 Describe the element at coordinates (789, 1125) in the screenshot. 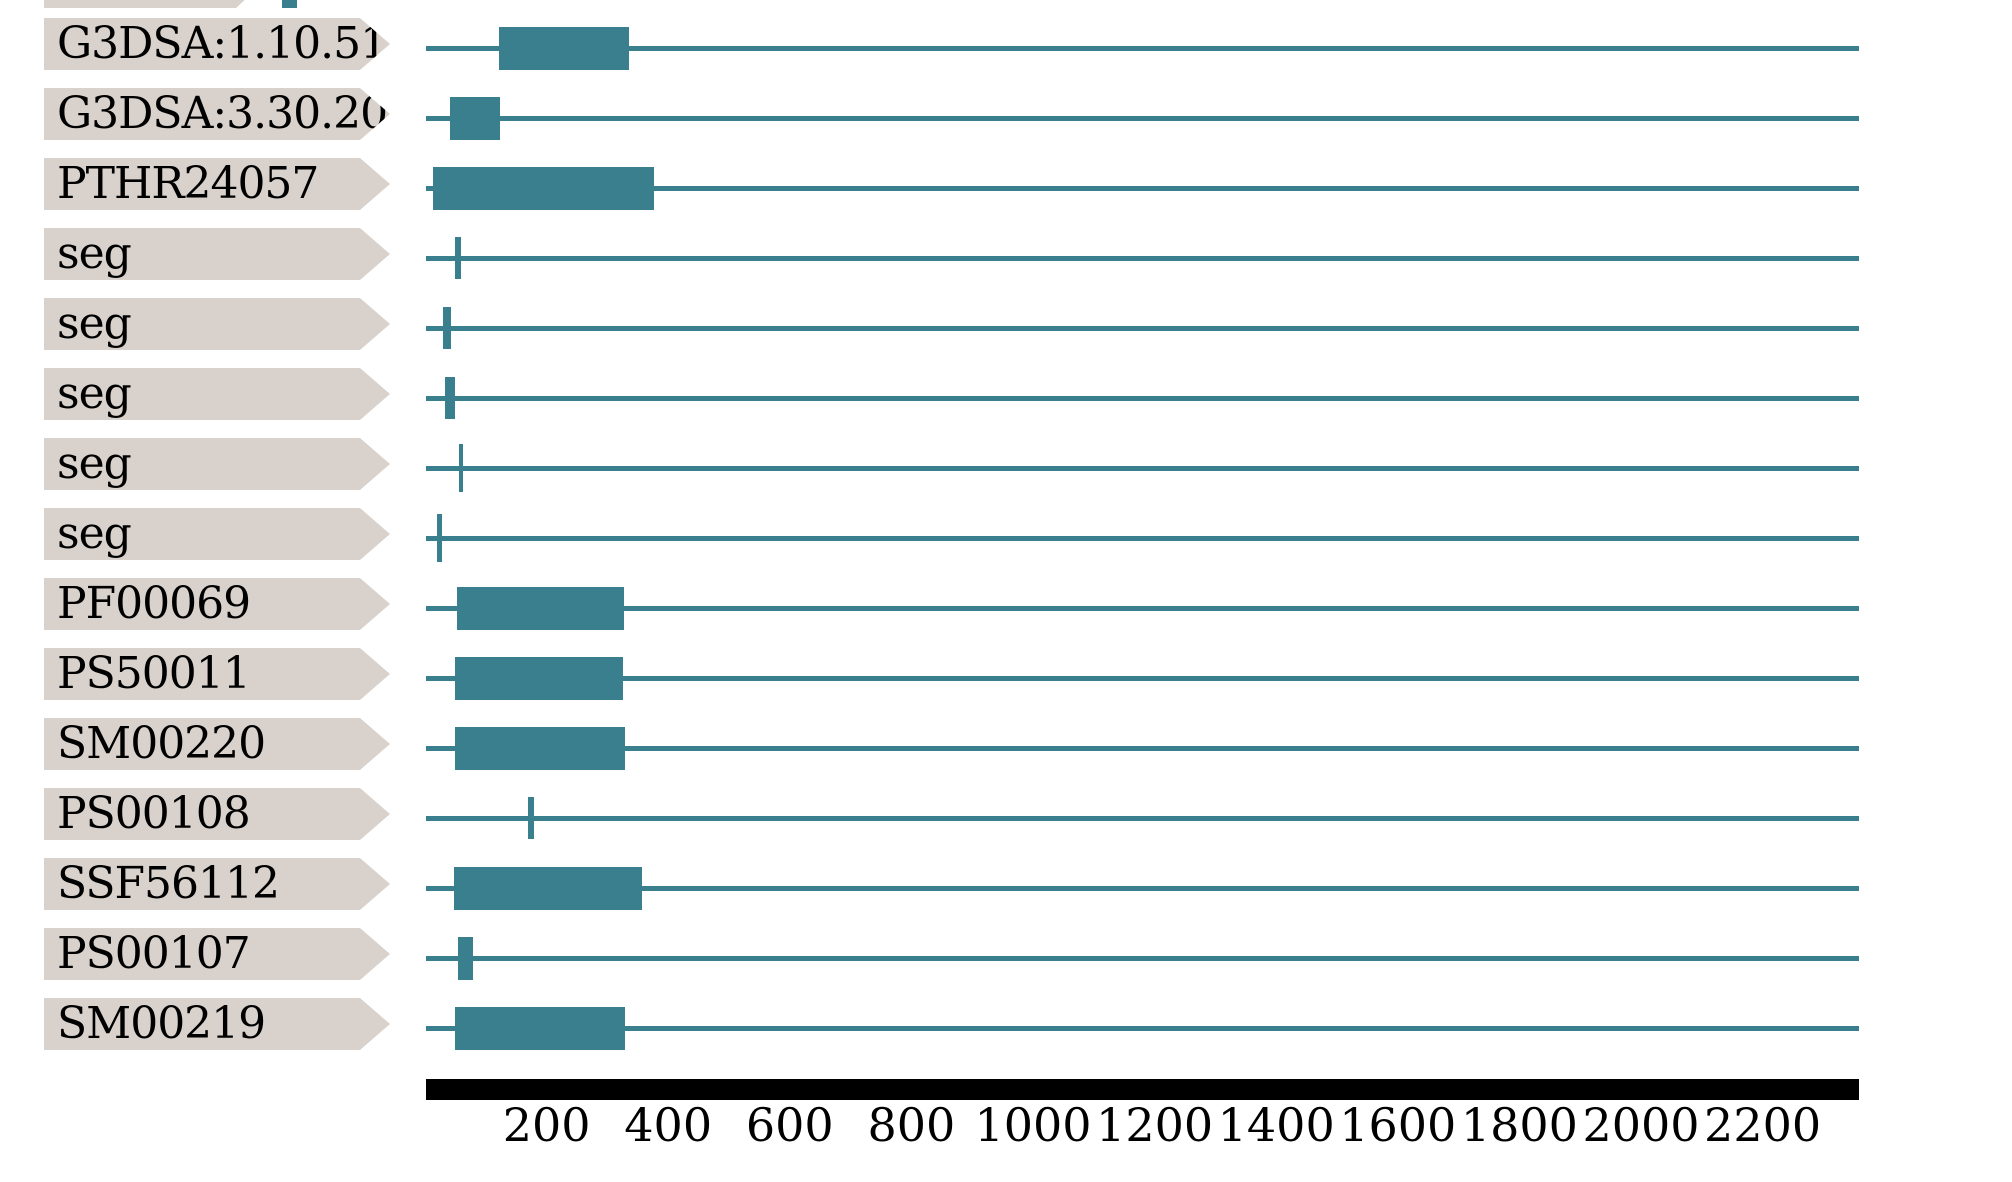

I see `axis-tick-label: 600` at that location.